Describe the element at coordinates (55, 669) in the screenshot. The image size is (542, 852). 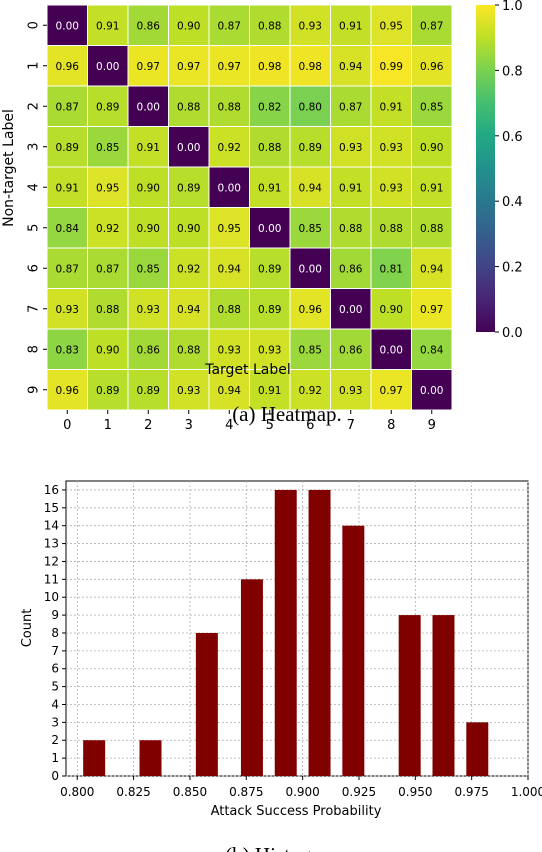
I see `histogram-y-tick-label: 6` at that location.